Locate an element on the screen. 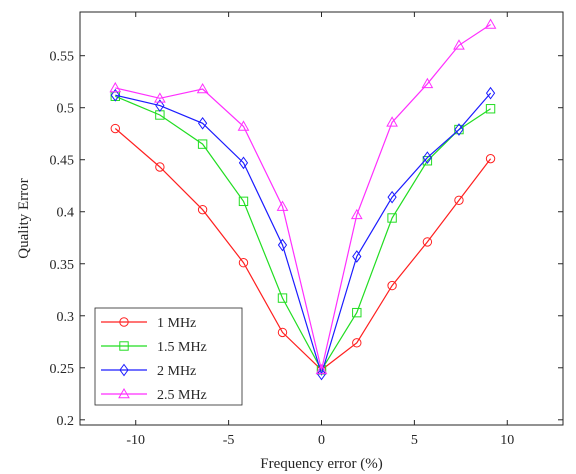 This screenshot has width=576, height=474. y-tick-label: 0.55 is located at coordinates (62, 57).